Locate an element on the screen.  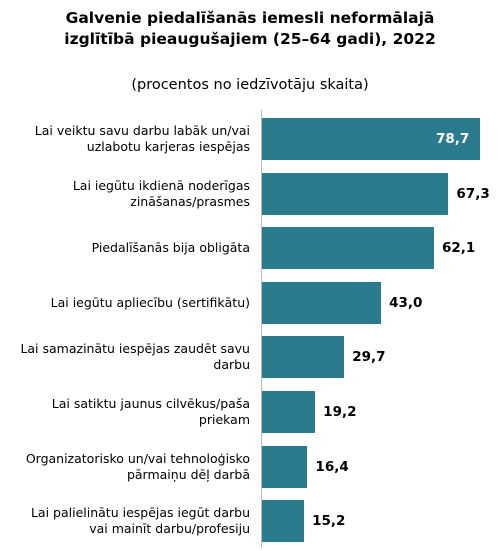
axis-line is located at coordinates (261, 329).